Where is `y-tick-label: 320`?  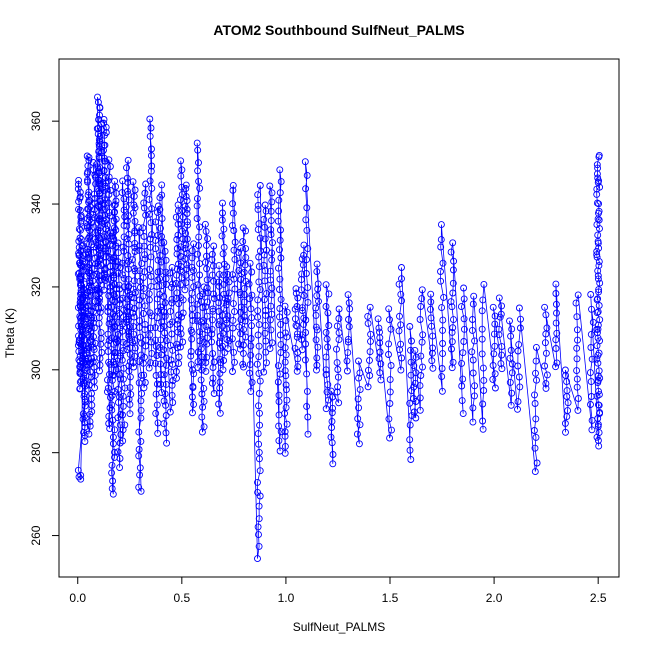
y-tick-label: 320 is located at coordinates (36, 287).